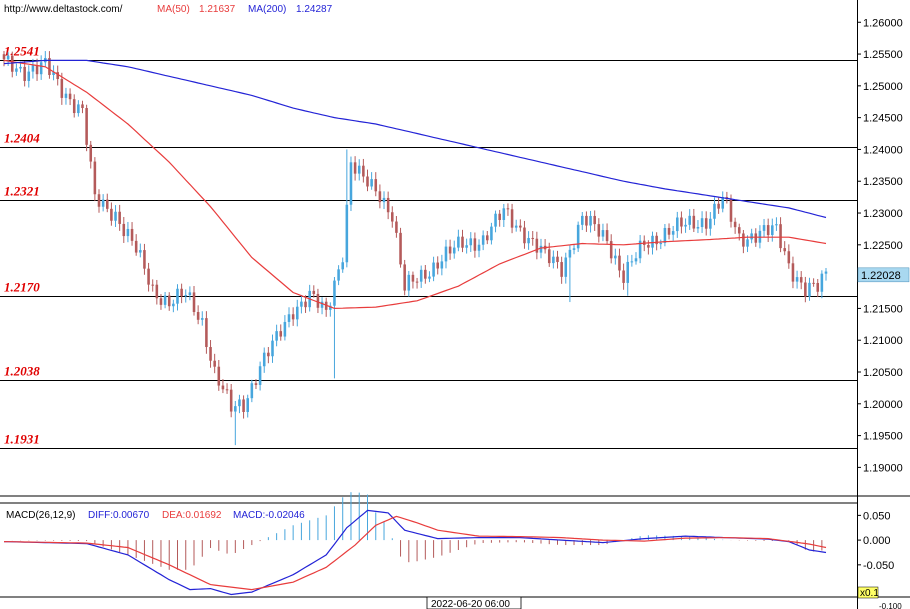  I want to click on macd-diff-value: DIFF:0.00670, so click(119, 515).